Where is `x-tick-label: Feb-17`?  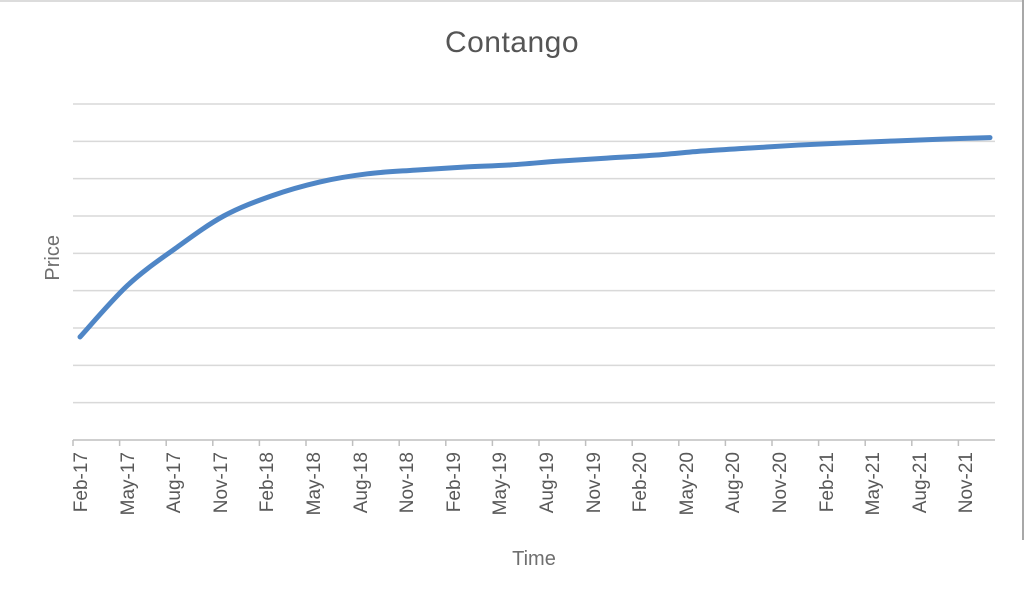
x-tick-label: Feb-17 is located at coordinates (81, 482).